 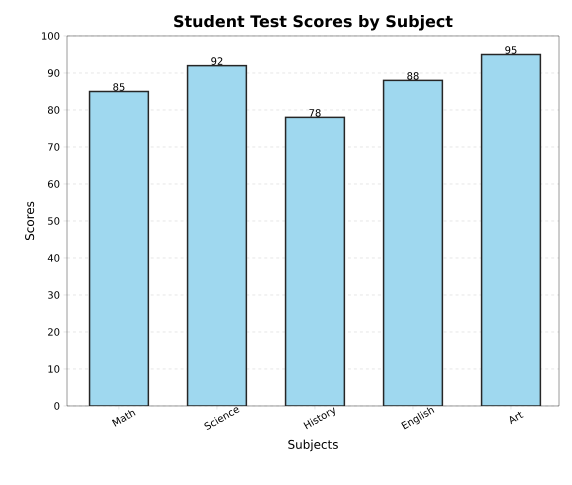 What do you see at coordinates (54, 369) in the screenshot?
I see `y-tick-label: 10` at bounding box center [54, 369].